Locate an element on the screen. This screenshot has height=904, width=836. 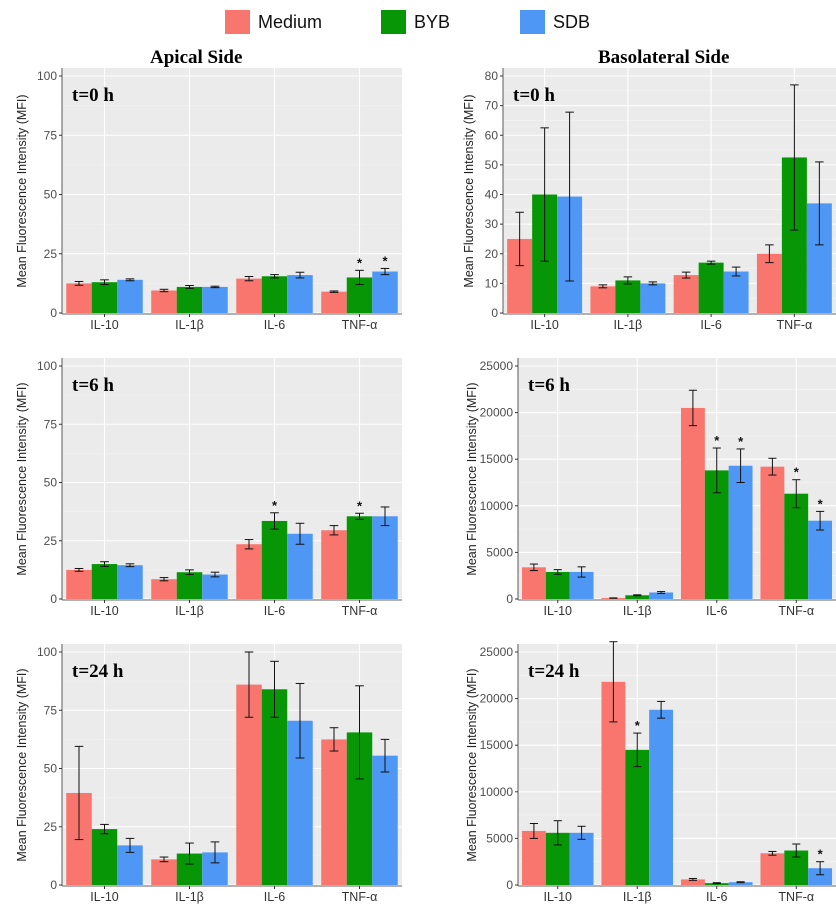
legend-label-byb: BYB is located at coordinates (432, 22).